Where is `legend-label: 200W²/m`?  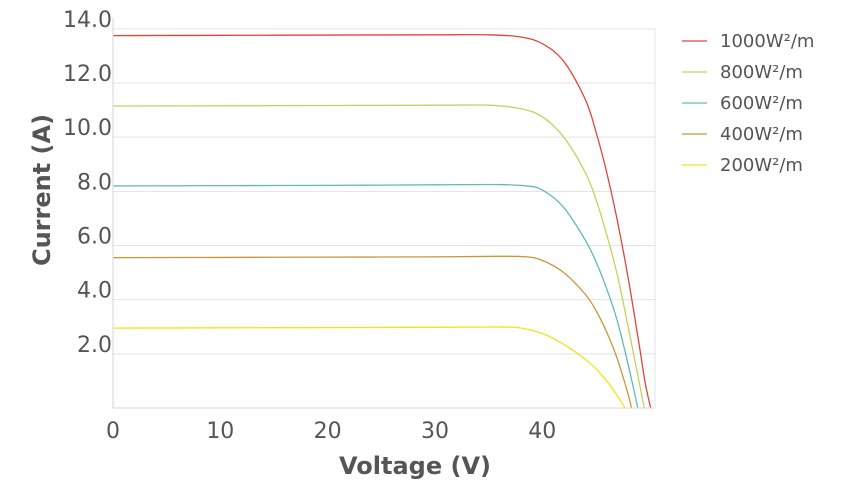 legend-label: 200W²/m is located at coordinates (761, 165).